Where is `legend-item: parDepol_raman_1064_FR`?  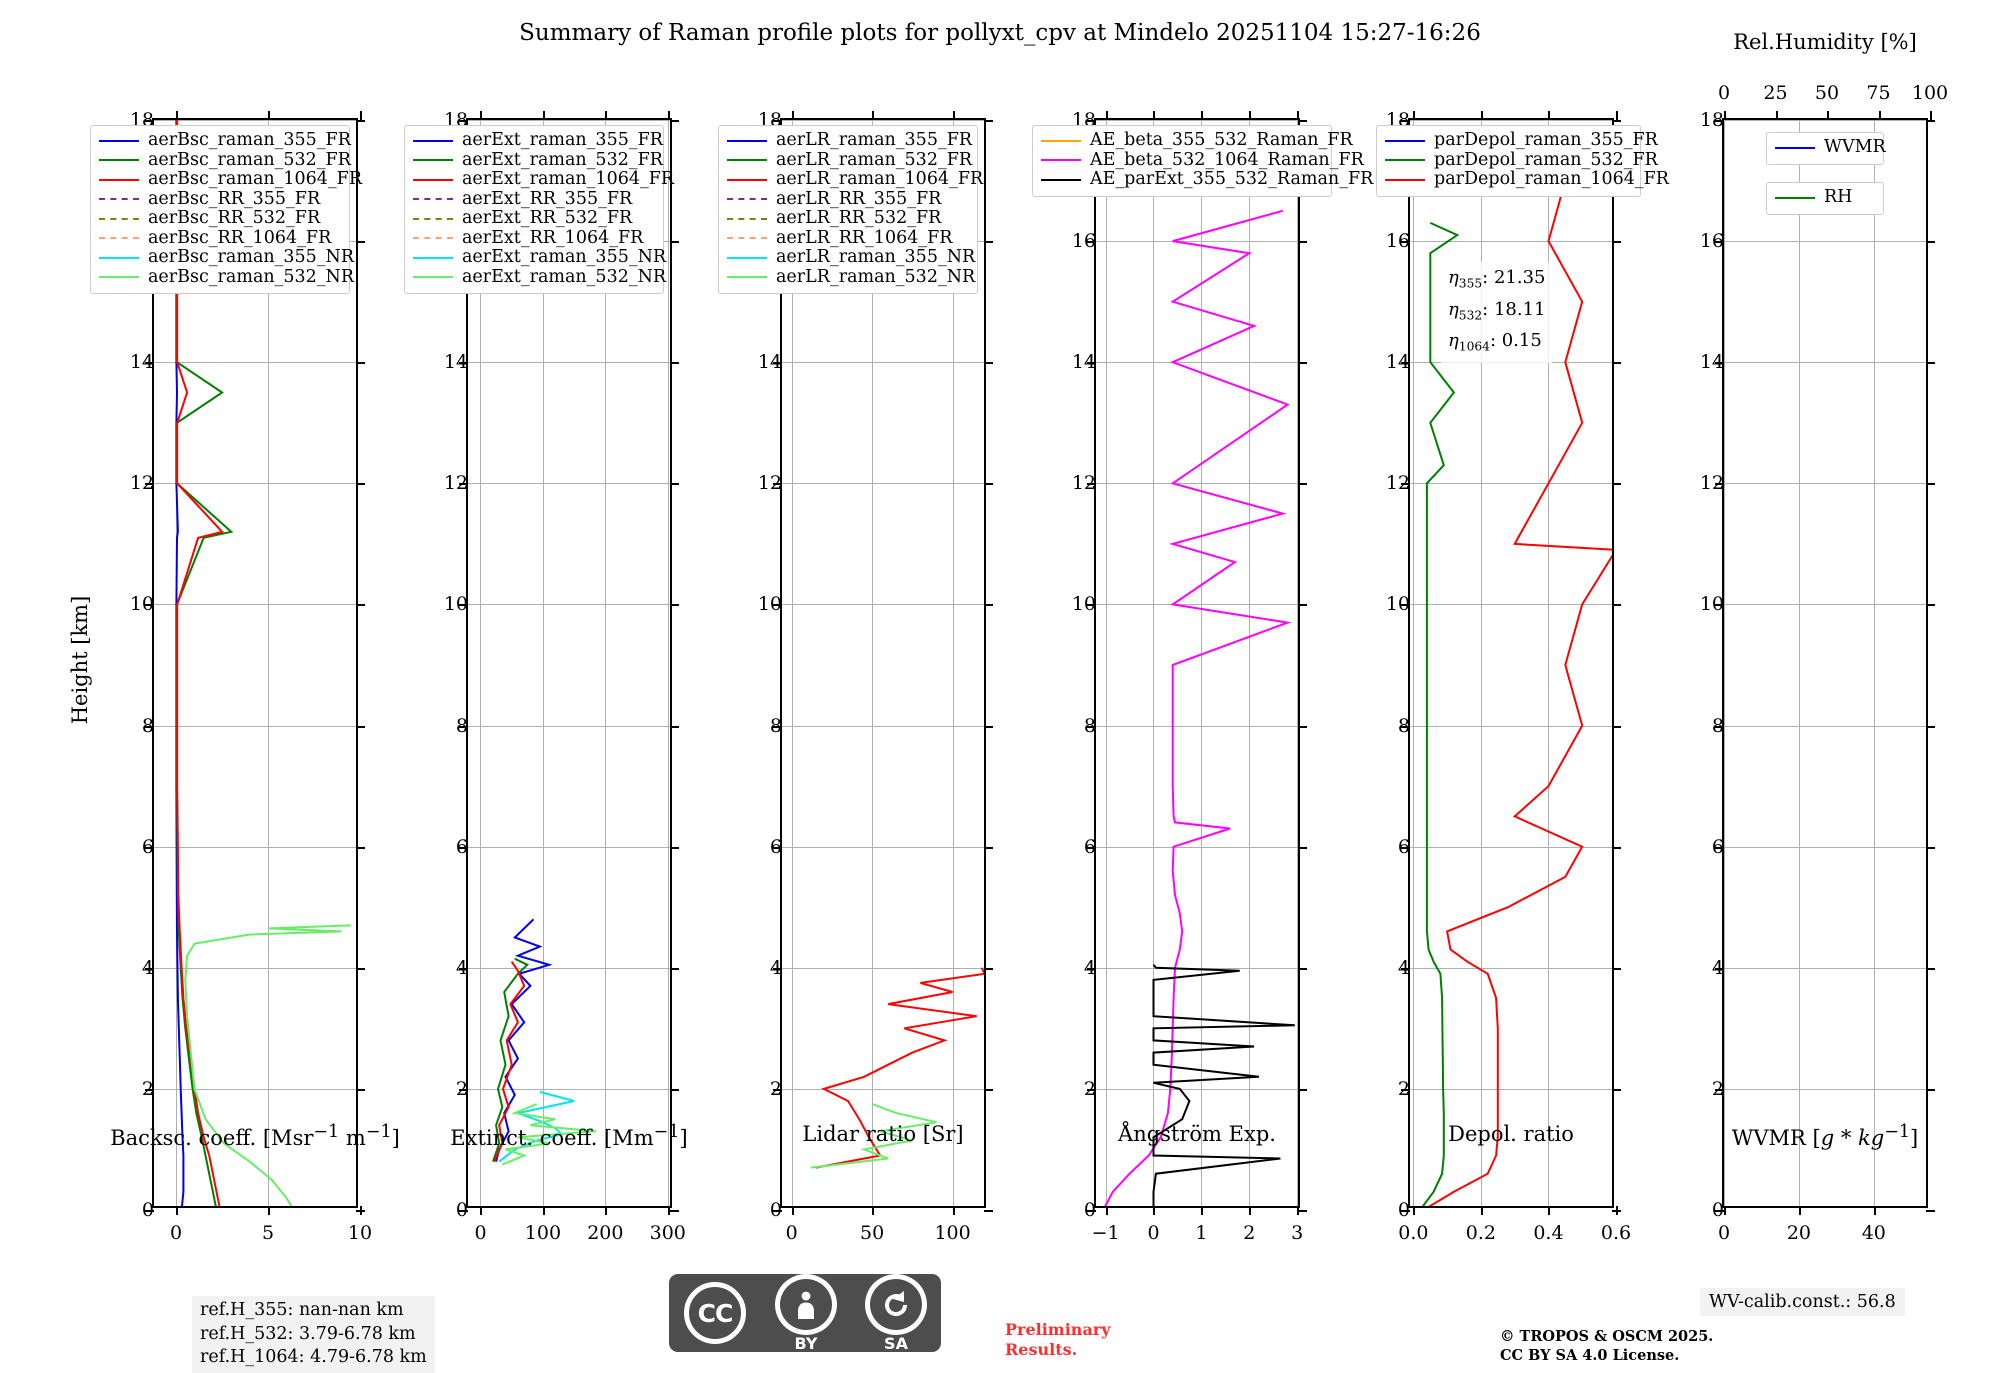 legend-item: parDepol_raman_1064_FR is located at coordinates (1527, 180).